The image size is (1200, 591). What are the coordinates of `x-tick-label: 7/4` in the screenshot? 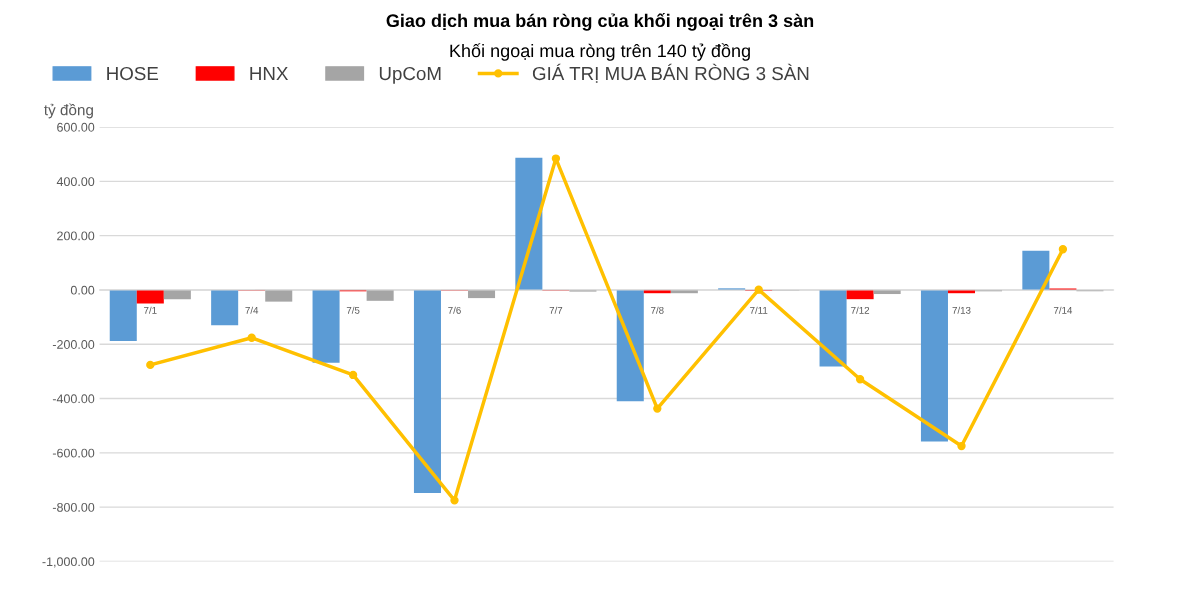 It's located at (252, 310).